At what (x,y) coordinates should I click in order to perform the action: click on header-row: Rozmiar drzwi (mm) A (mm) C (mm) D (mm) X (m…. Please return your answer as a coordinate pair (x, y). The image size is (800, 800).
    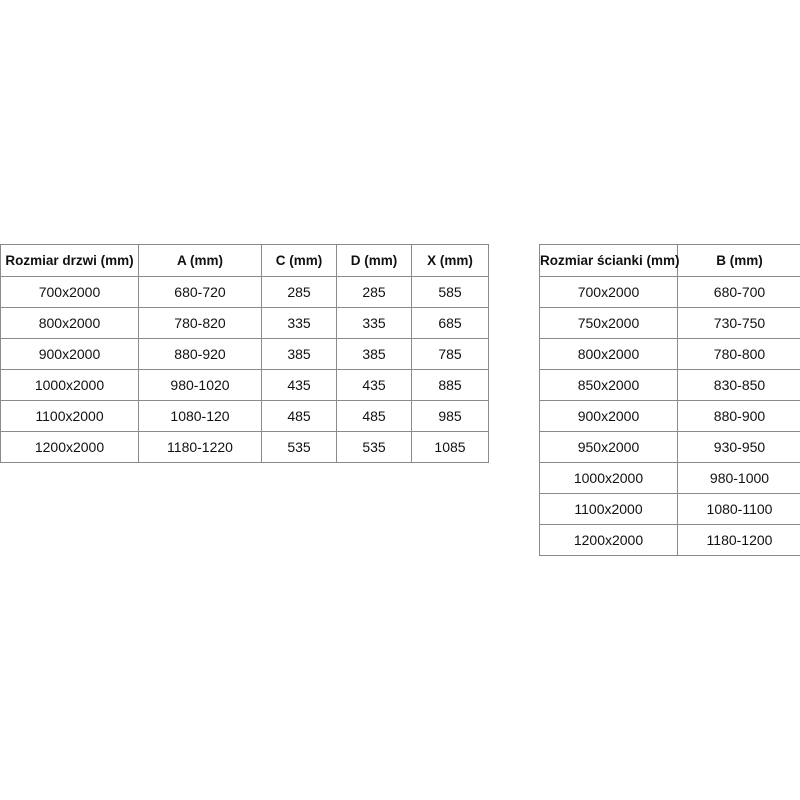
    Looking at the image, I should click on (244, 260).